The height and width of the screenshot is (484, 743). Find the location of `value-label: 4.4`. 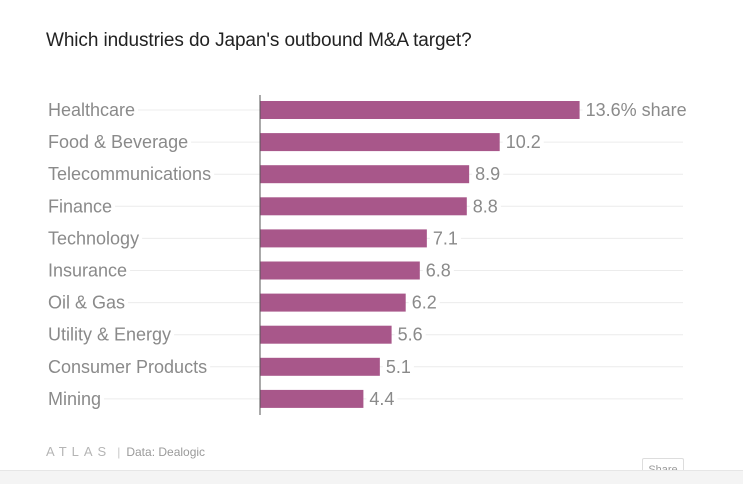

value-label: 4.4 is located at coordinates (381, 399).